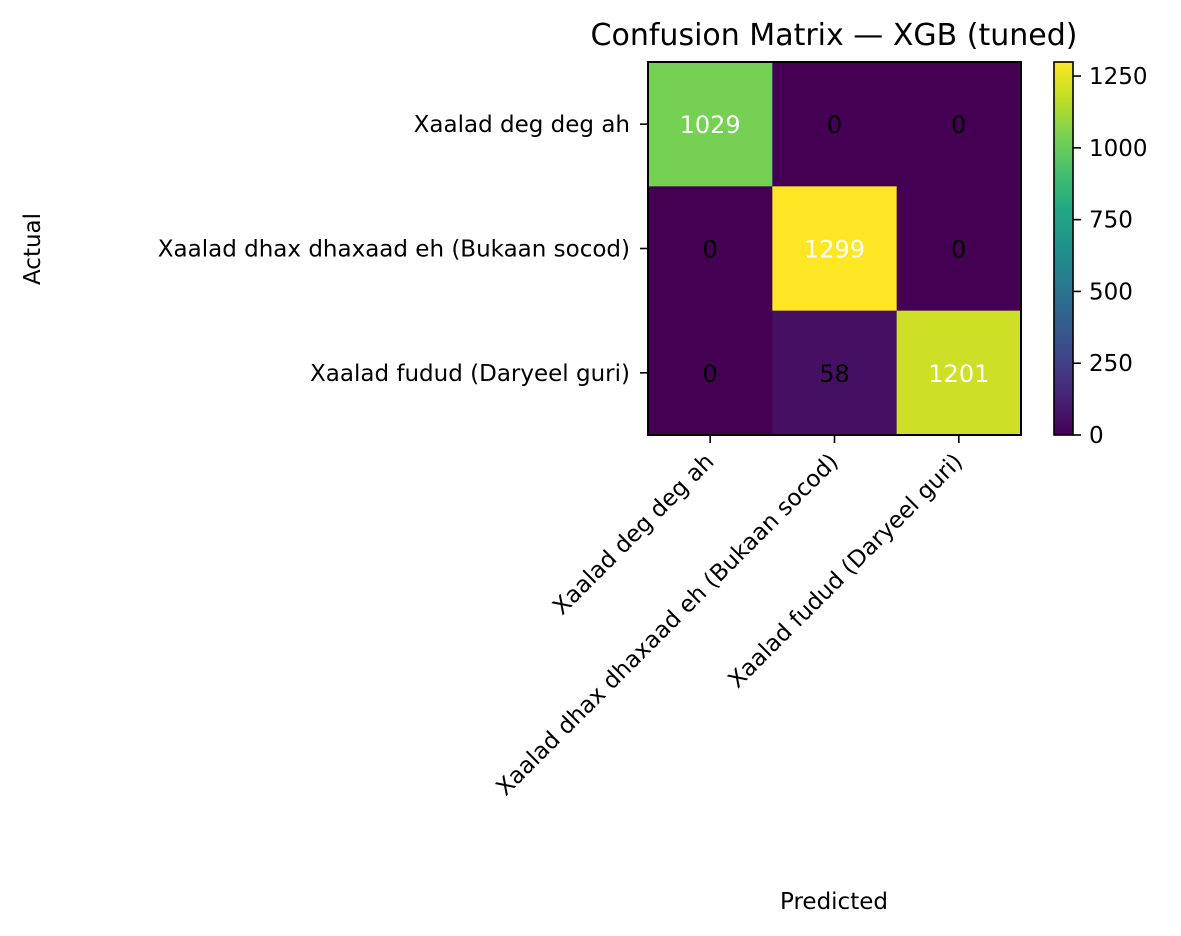 Image resolution: width=1181 pixels, height=936 pixels. Describe the element at coordinates (1111, 364) in the screenshot. I see `colorbar-tick-label: 250` at that location.